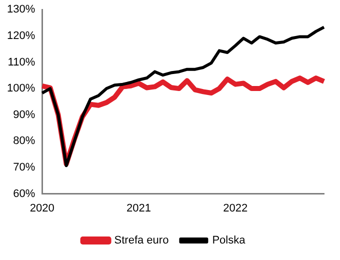 The height and width of the screenshot is (260, 340). I want to click on y-tick-label: 100%, so click(21, 88).